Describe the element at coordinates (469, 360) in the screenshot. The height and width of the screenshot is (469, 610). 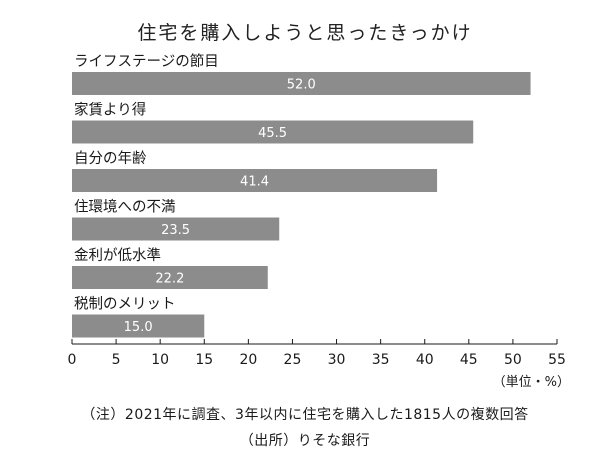
I see `x-tick-label: 45` at that location.